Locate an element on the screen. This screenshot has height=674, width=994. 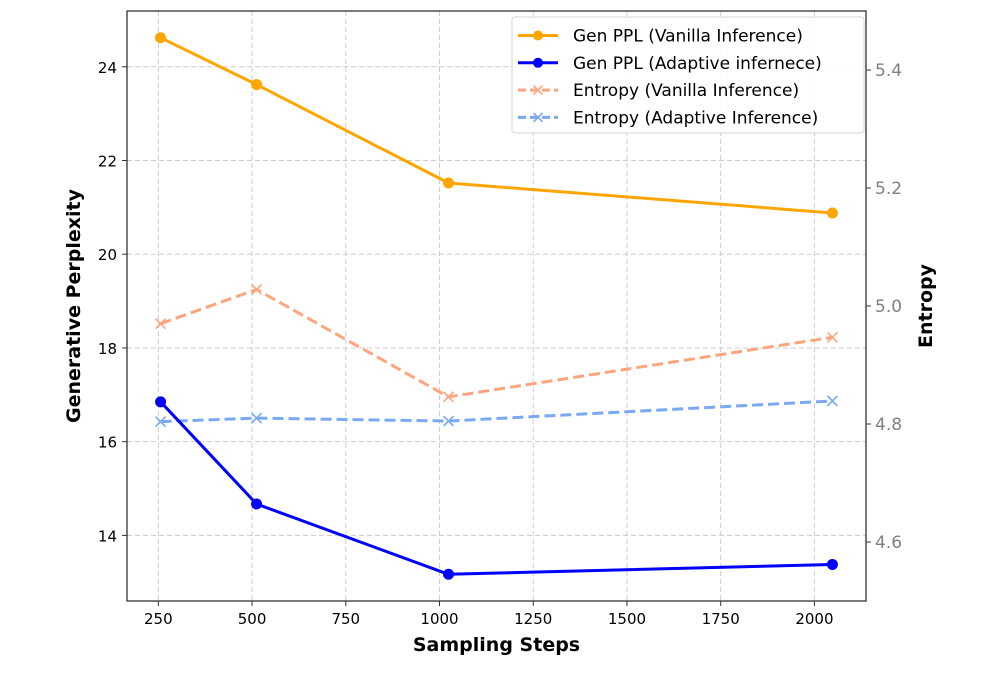
legend-item: Entropy (Adaptive Inference) is located at coordinates (668, 118).